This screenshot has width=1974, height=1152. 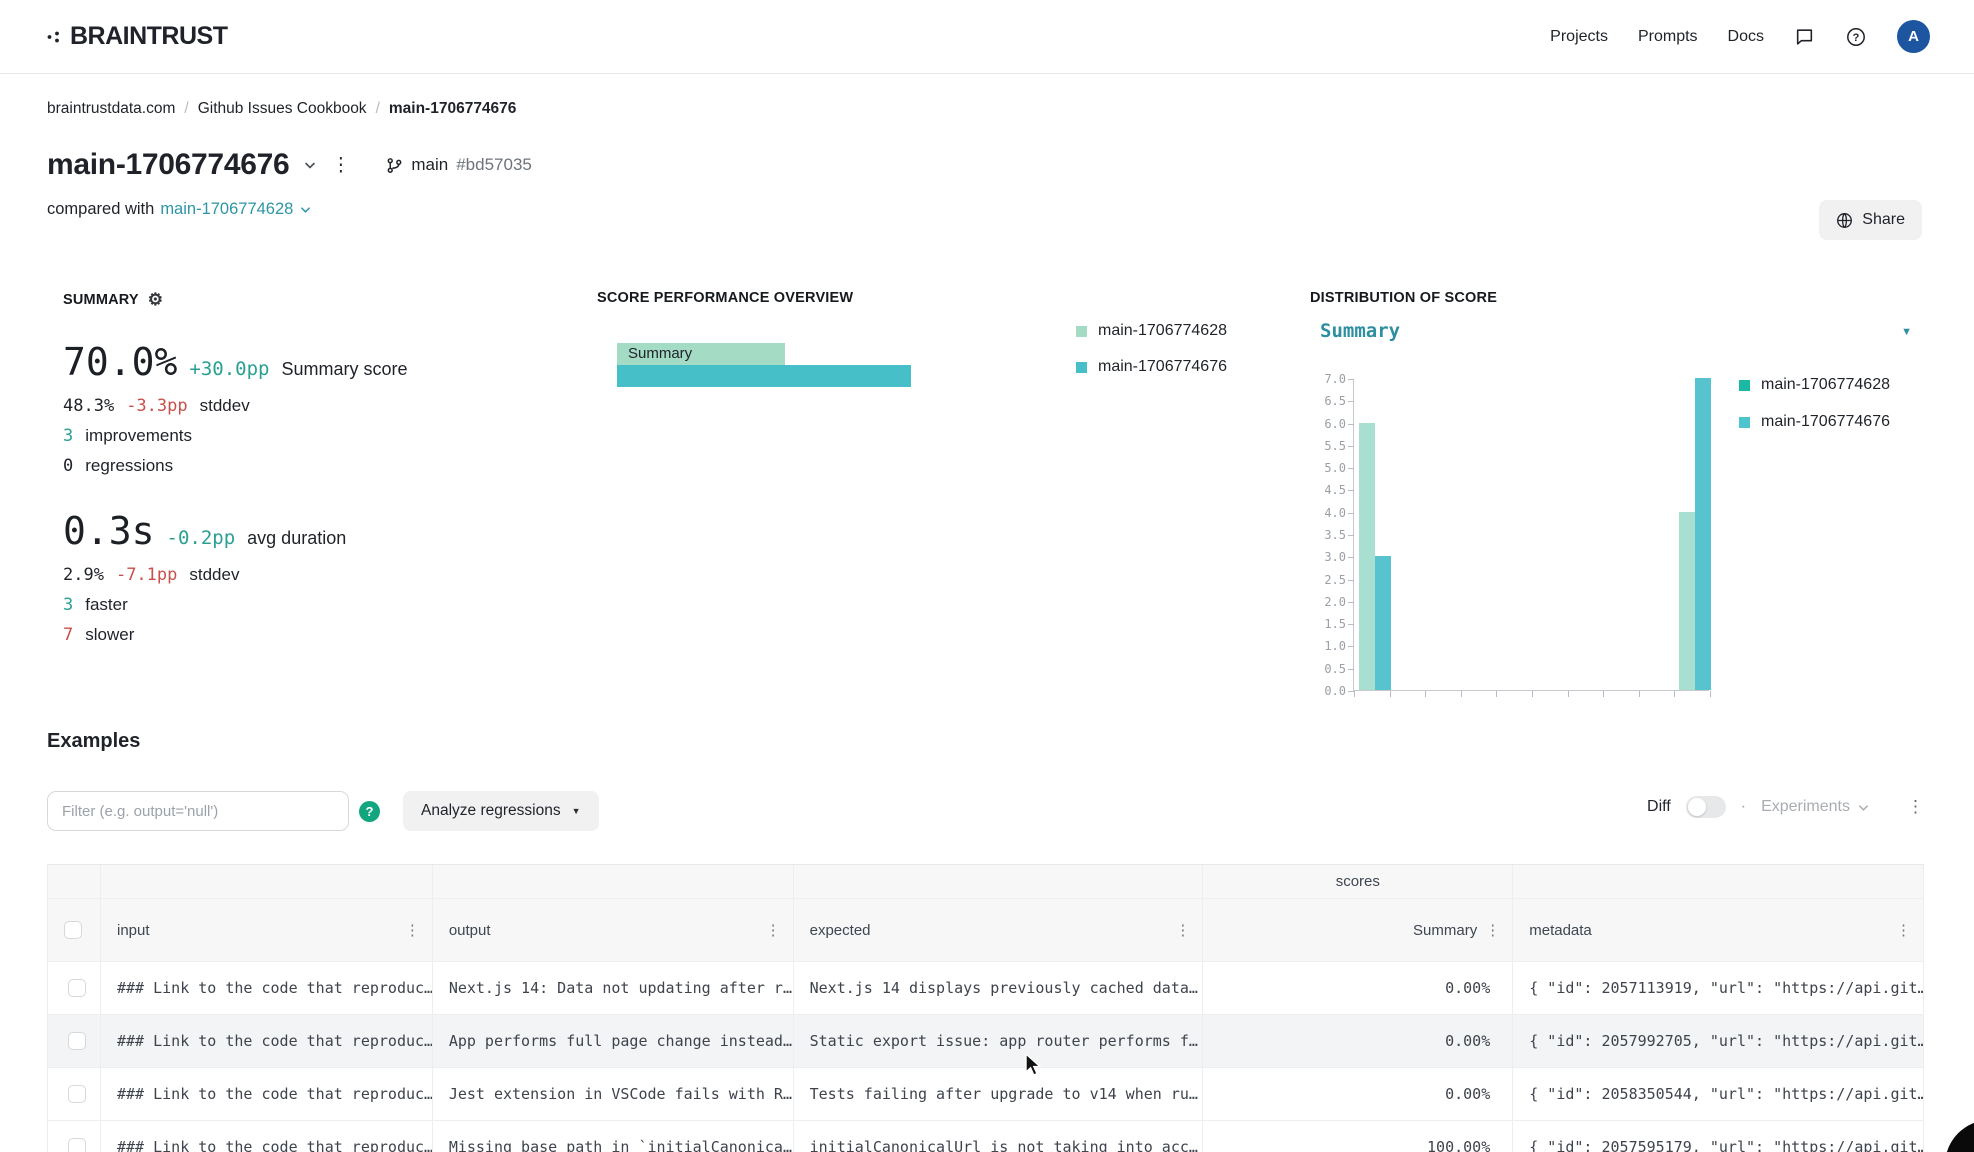 I want to click on compared-with-experiment: main-1706774628, so click(x=227, y=209).